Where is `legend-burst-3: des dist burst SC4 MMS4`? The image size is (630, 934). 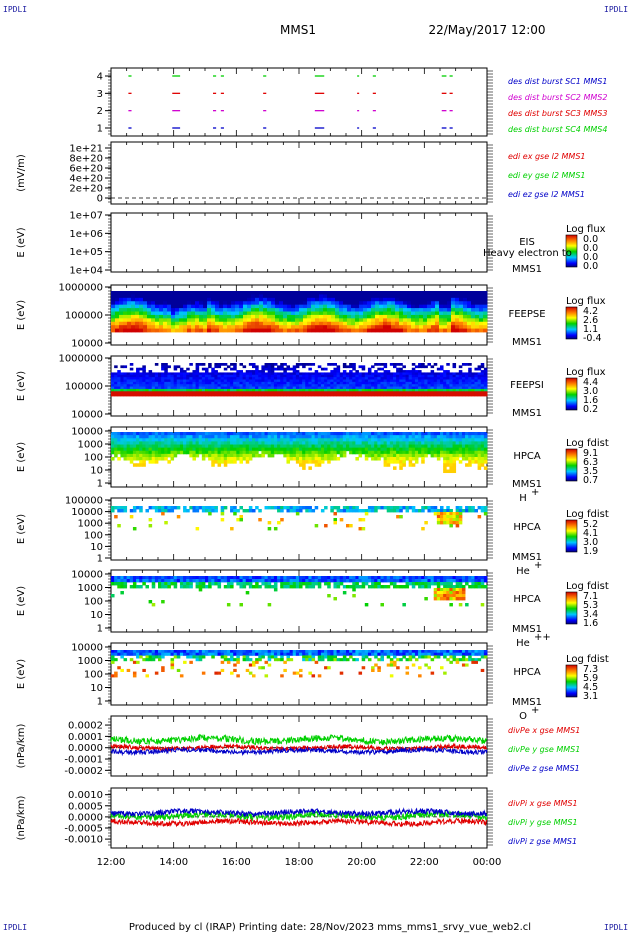
legend-burst-3: des dist burst SC4 MMS4 is located at coordinates (557, 129).